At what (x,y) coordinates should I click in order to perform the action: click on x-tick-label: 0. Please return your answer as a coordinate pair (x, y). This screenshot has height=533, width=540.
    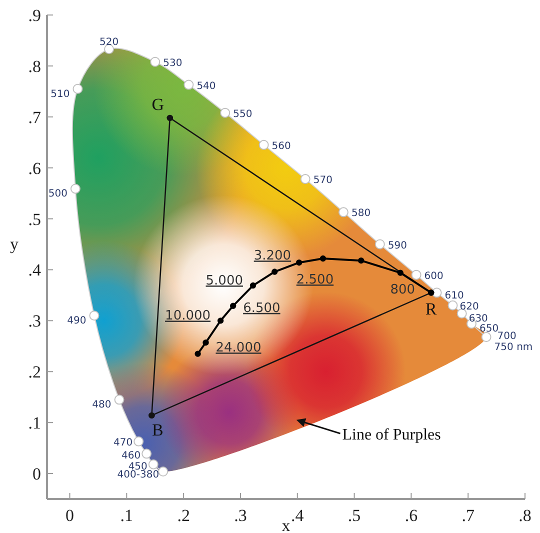
    Looking at the image, I should click on (70, 515).